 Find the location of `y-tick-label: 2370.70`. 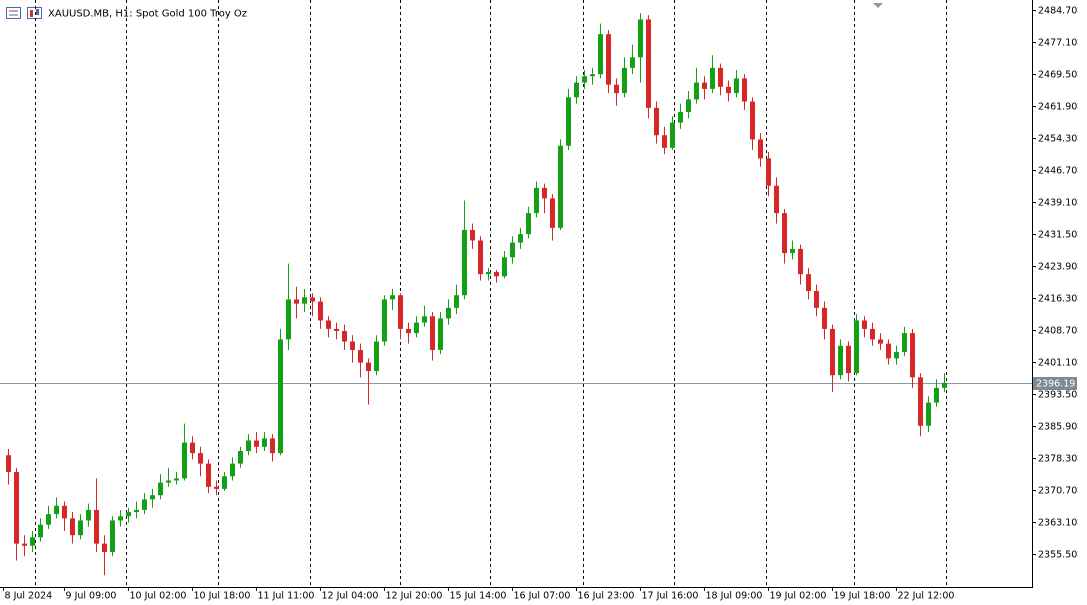

y-tick-label: 2370.70 is located at coordinates (1057, 491).